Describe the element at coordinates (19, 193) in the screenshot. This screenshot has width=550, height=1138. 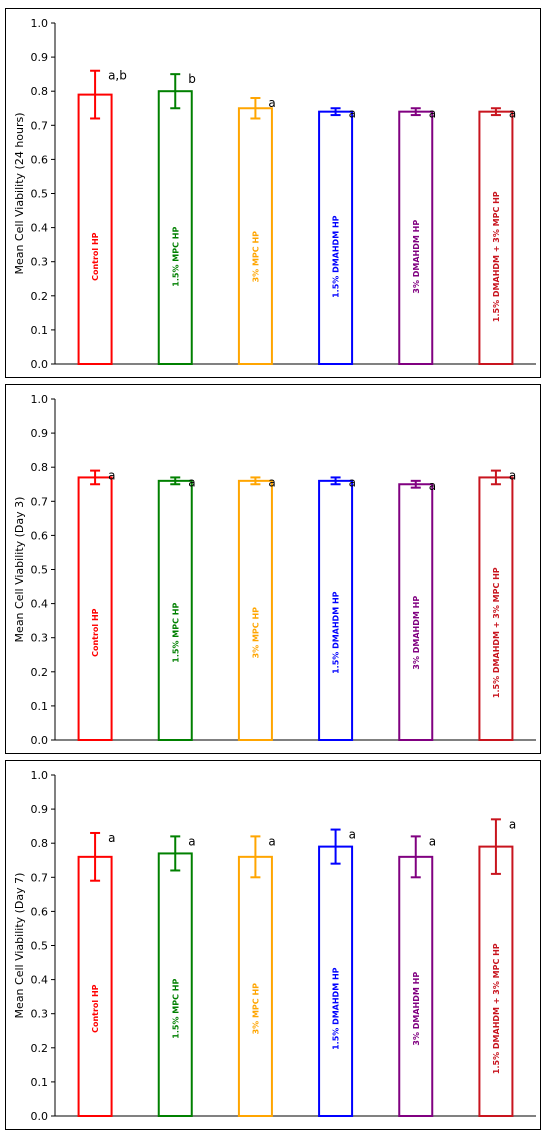
I see `y-axis-title: Mean Cell Viability (24 hours)` at that location.